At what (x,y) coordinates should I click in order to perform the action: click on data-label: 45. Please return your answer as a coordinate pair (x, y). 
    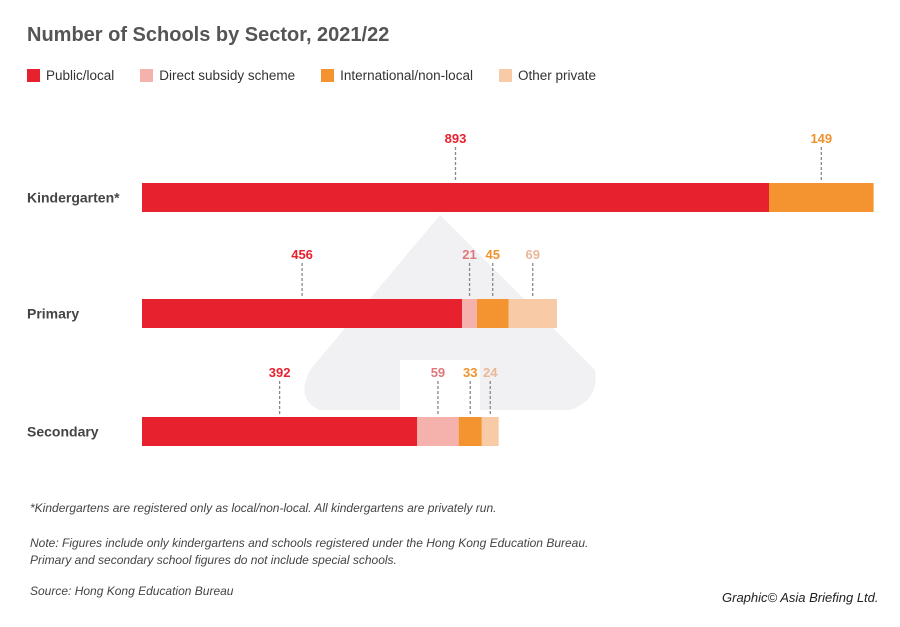
    Looking at the image, I should click on (492, 254).